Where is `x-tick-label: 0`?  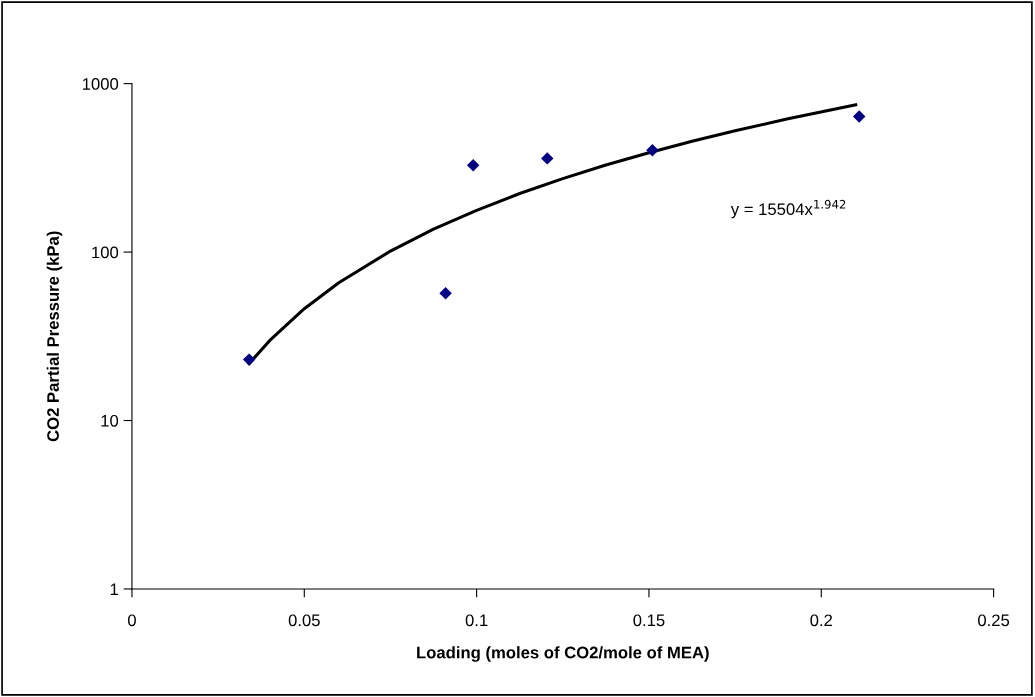 x-tick-label: 0 is located at coordinates (131, 620).